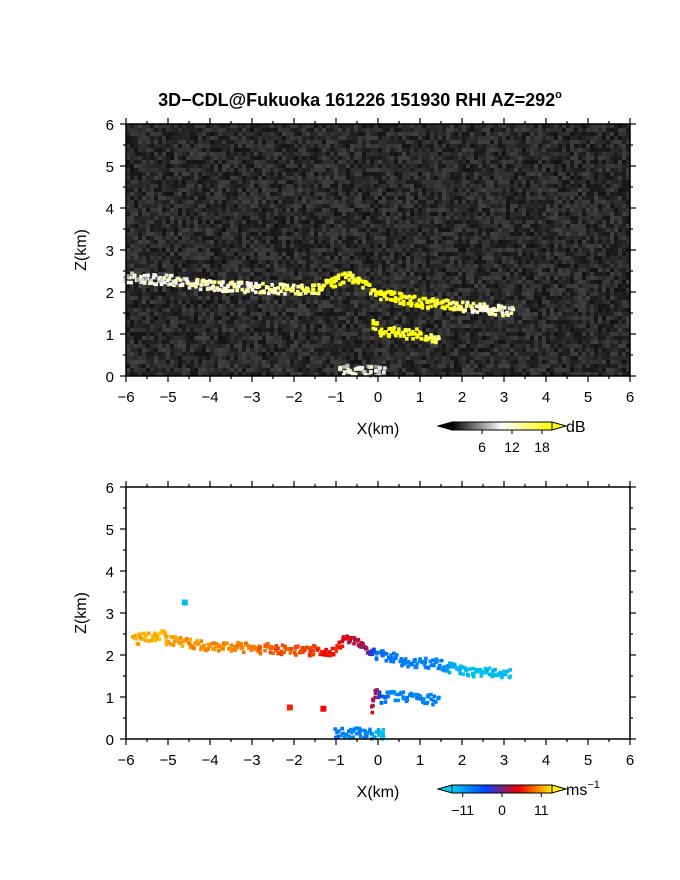 This screenshot has width=680, height=880. I want to click on colorbar-tick-label: 0, so click(502, 810).